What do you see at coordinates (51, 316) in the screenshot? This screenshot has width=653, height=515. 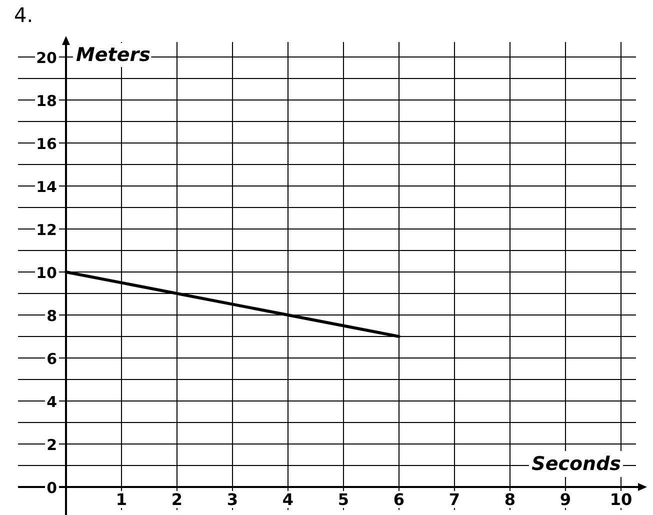 I see `y-tick-label: 8` at bounding box center [51, 316].